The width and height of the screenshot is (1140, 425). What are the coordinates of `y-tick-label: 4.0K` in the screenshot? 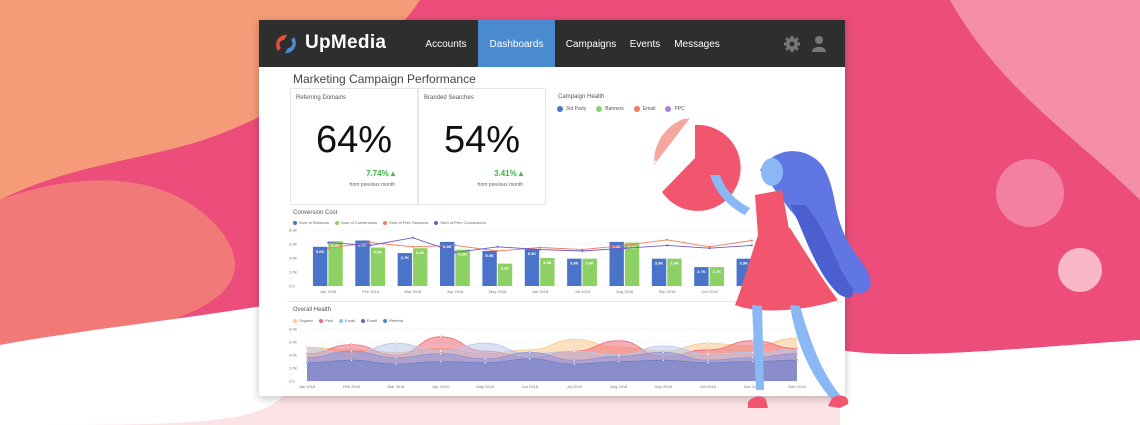 It's located at (293, 355).